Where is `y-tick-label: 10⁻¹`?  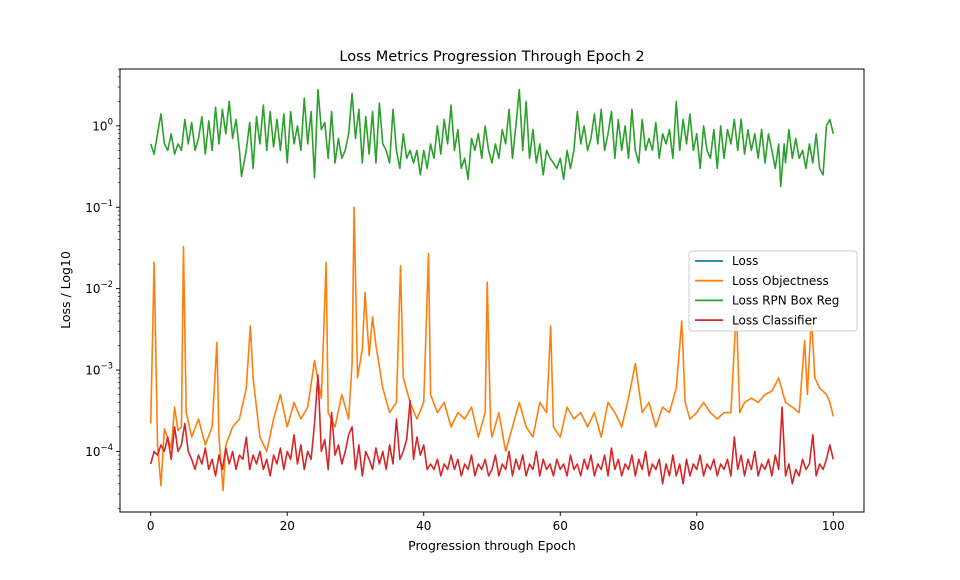 y-tick-label: 10⁻¹ is located at coordinates (99, 207).